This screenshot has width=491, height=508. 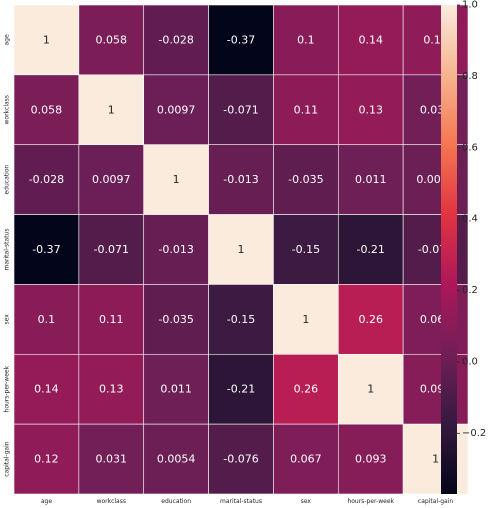 I want to click on cell-value-label: 0.093, so click(x=371, y=459).